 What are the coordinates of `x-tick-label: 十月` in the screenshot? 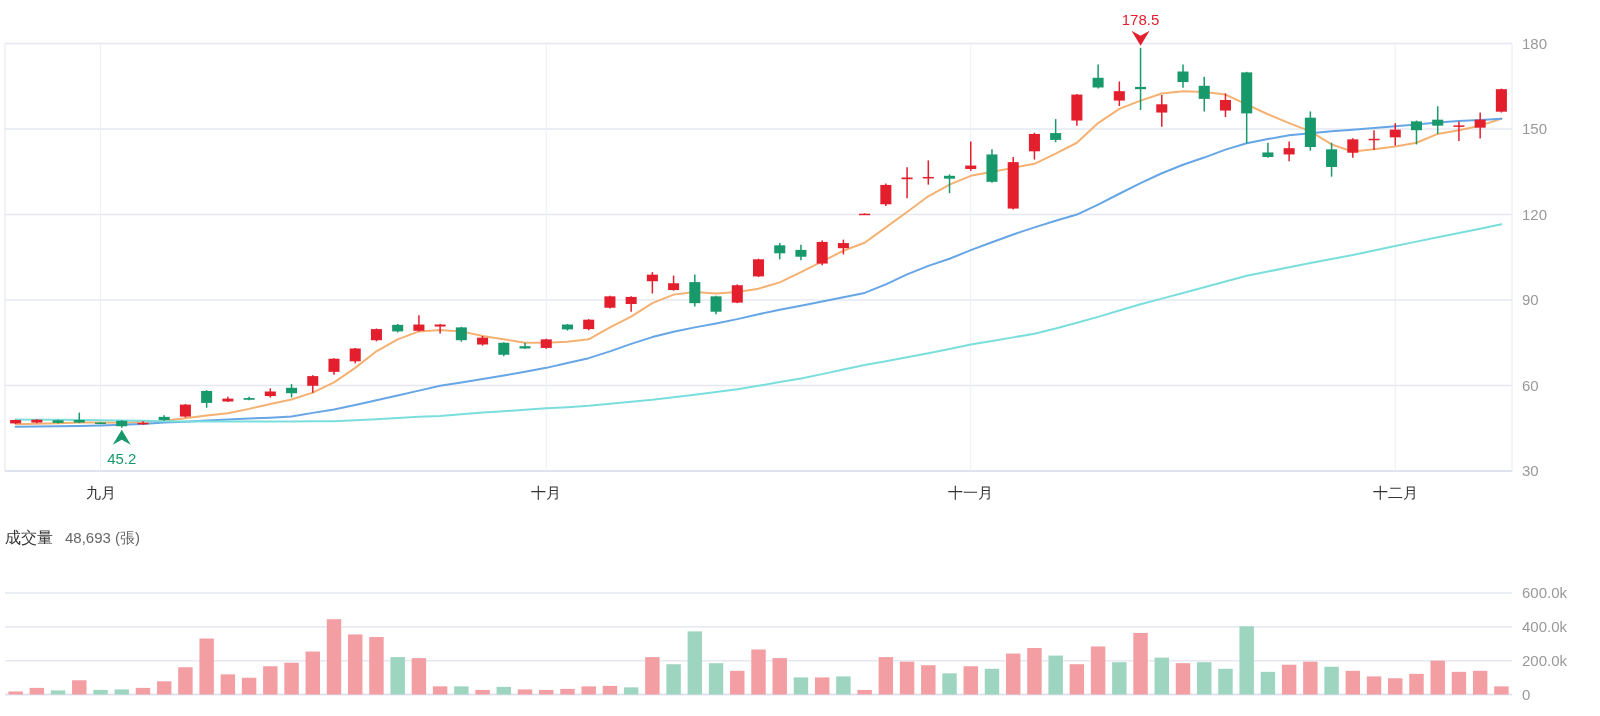 It's located at (546, 492).